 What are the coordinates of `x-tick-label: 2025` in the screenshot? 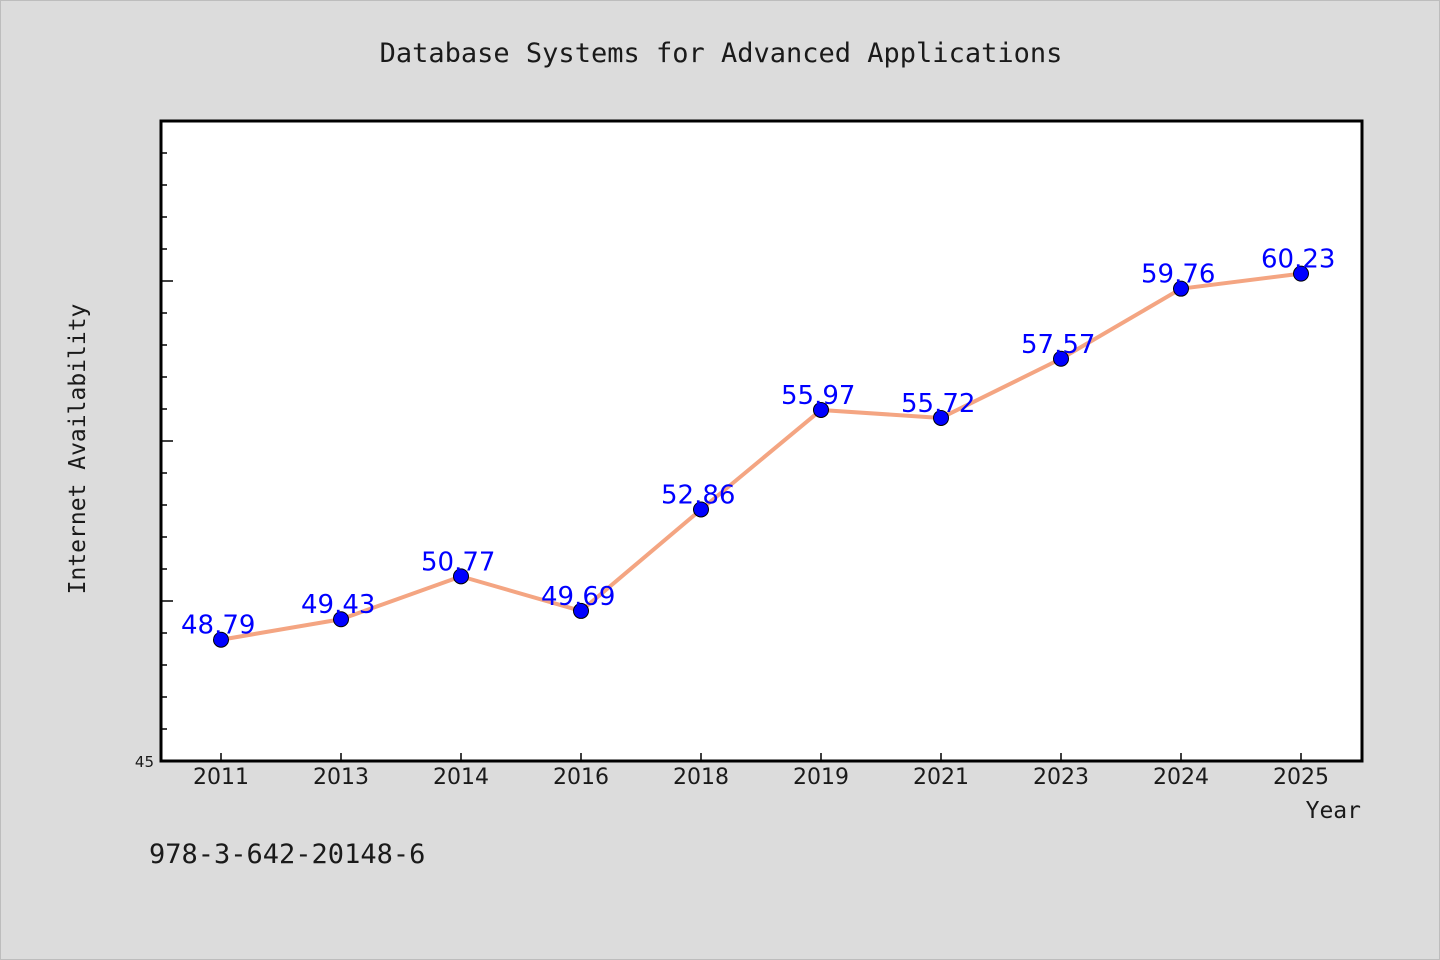 It's located at (1301, 777).